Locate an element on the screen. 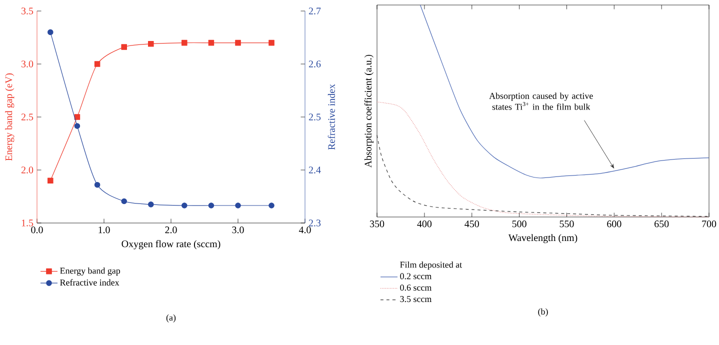 The width and height of the screenshot is (719, 345). x-tick-label: 450 is located at coordinates (471, 224).